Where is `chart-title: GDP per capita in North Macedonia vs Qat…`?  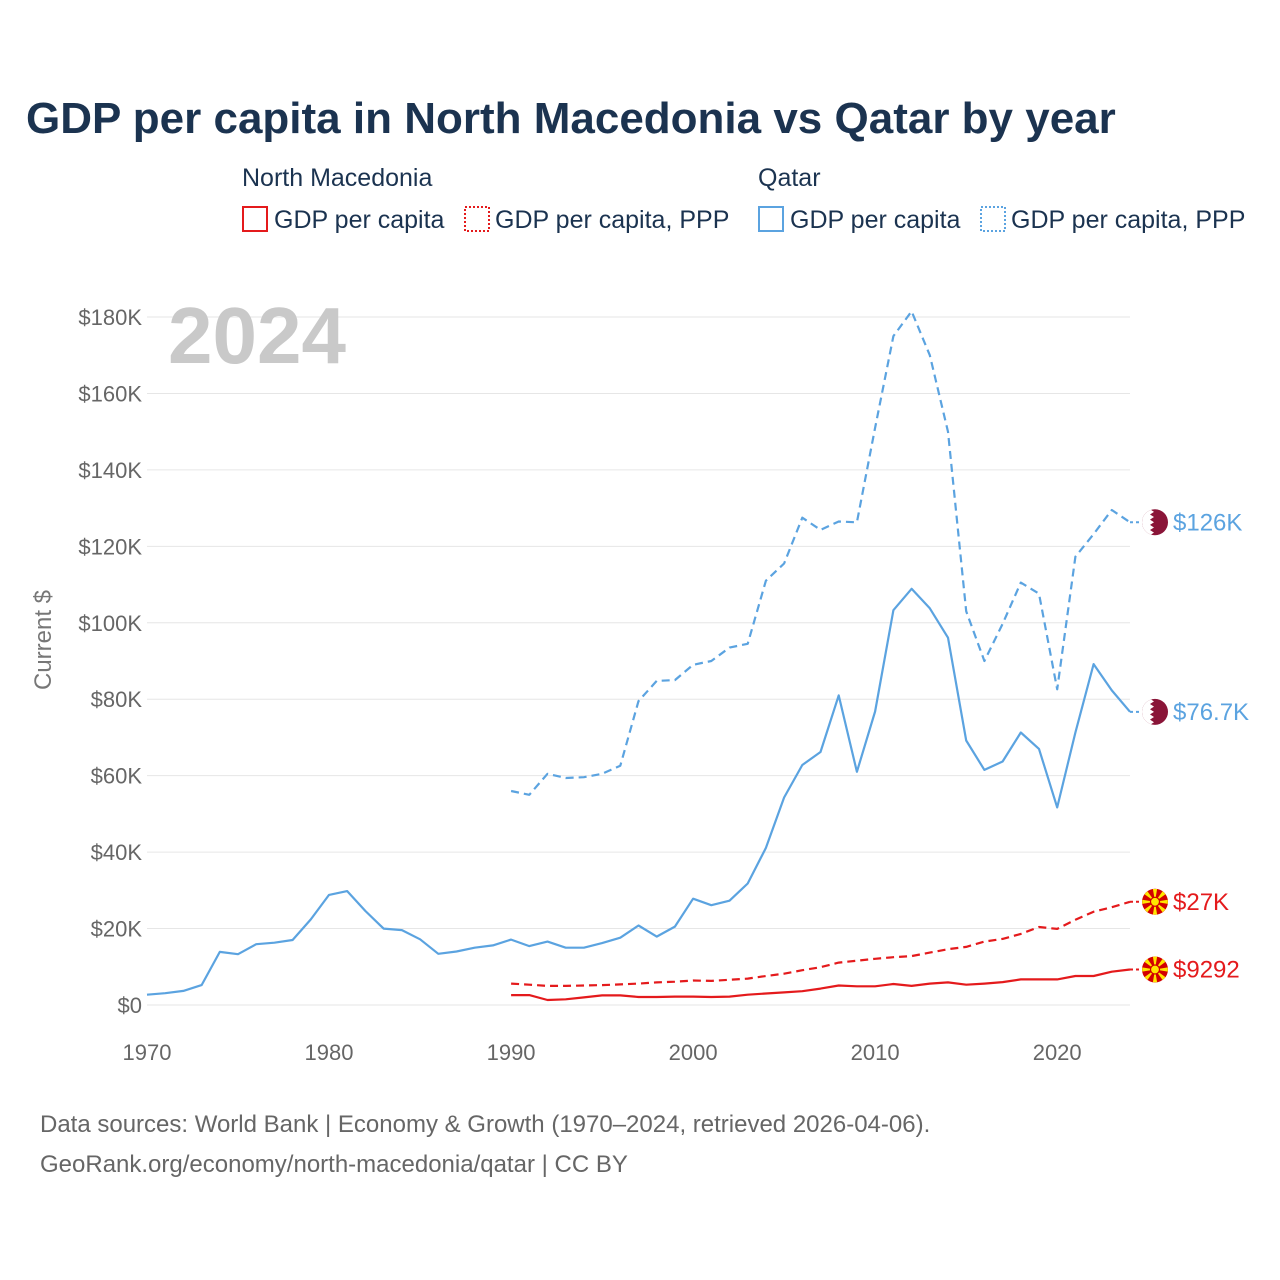
chart-title: GDP per capita in North Macedonia vs Qat… is located at coordinates (571, 118).